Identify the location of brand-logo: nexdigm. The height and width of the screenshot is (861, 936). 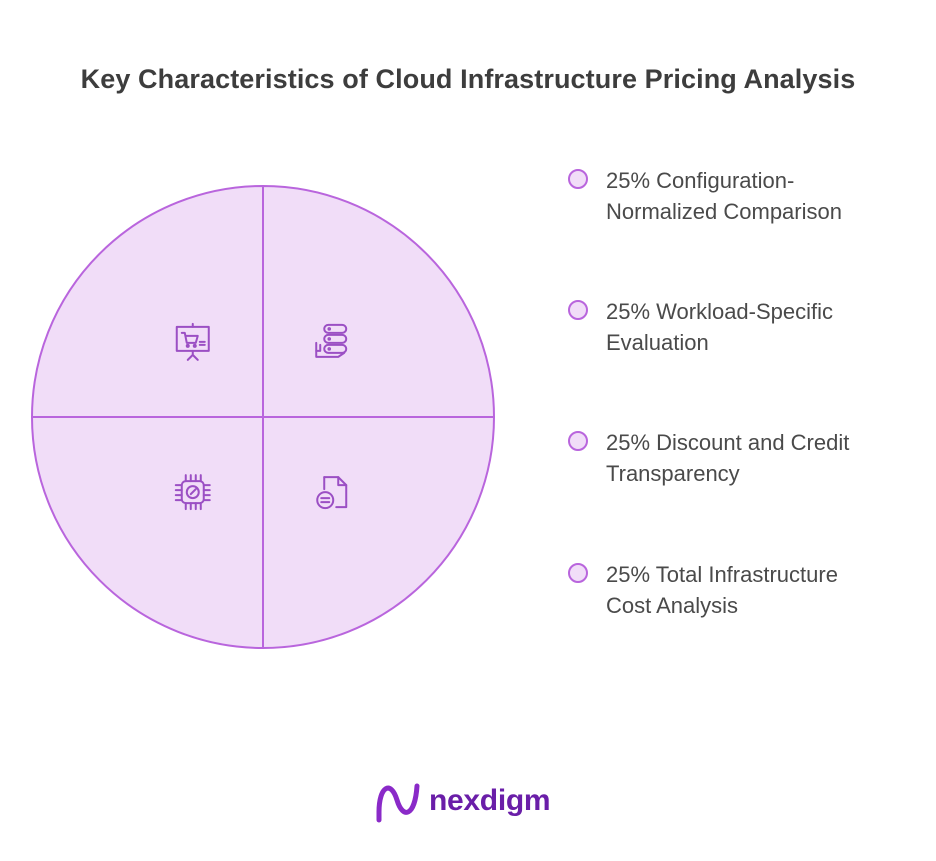
(475, 801).